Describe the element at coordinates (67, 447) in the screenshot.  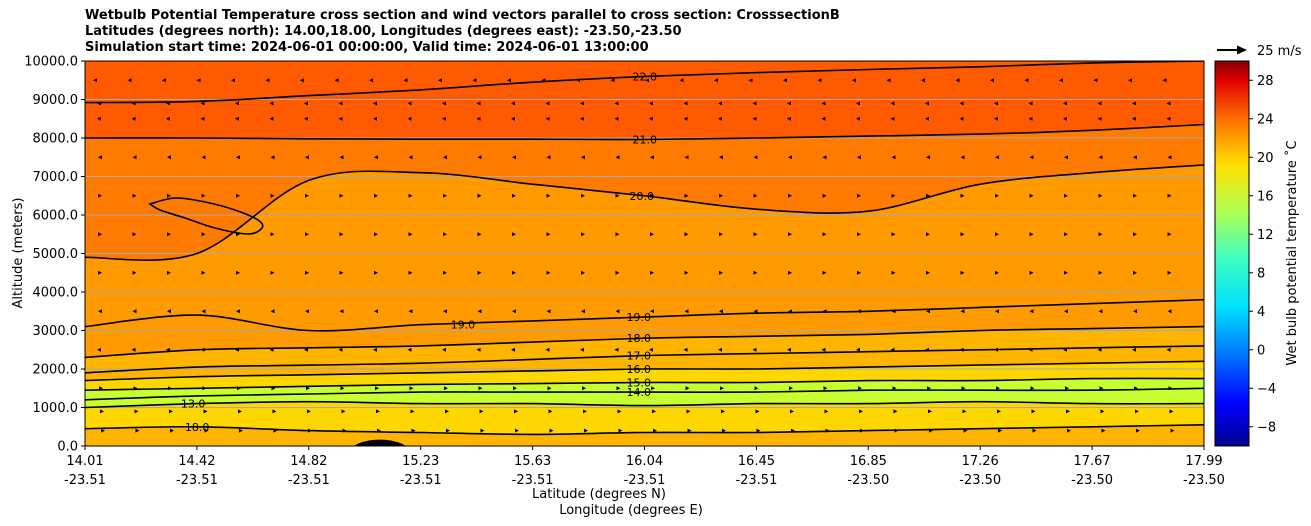
I see `y-tick-label: 0.0` at that location.